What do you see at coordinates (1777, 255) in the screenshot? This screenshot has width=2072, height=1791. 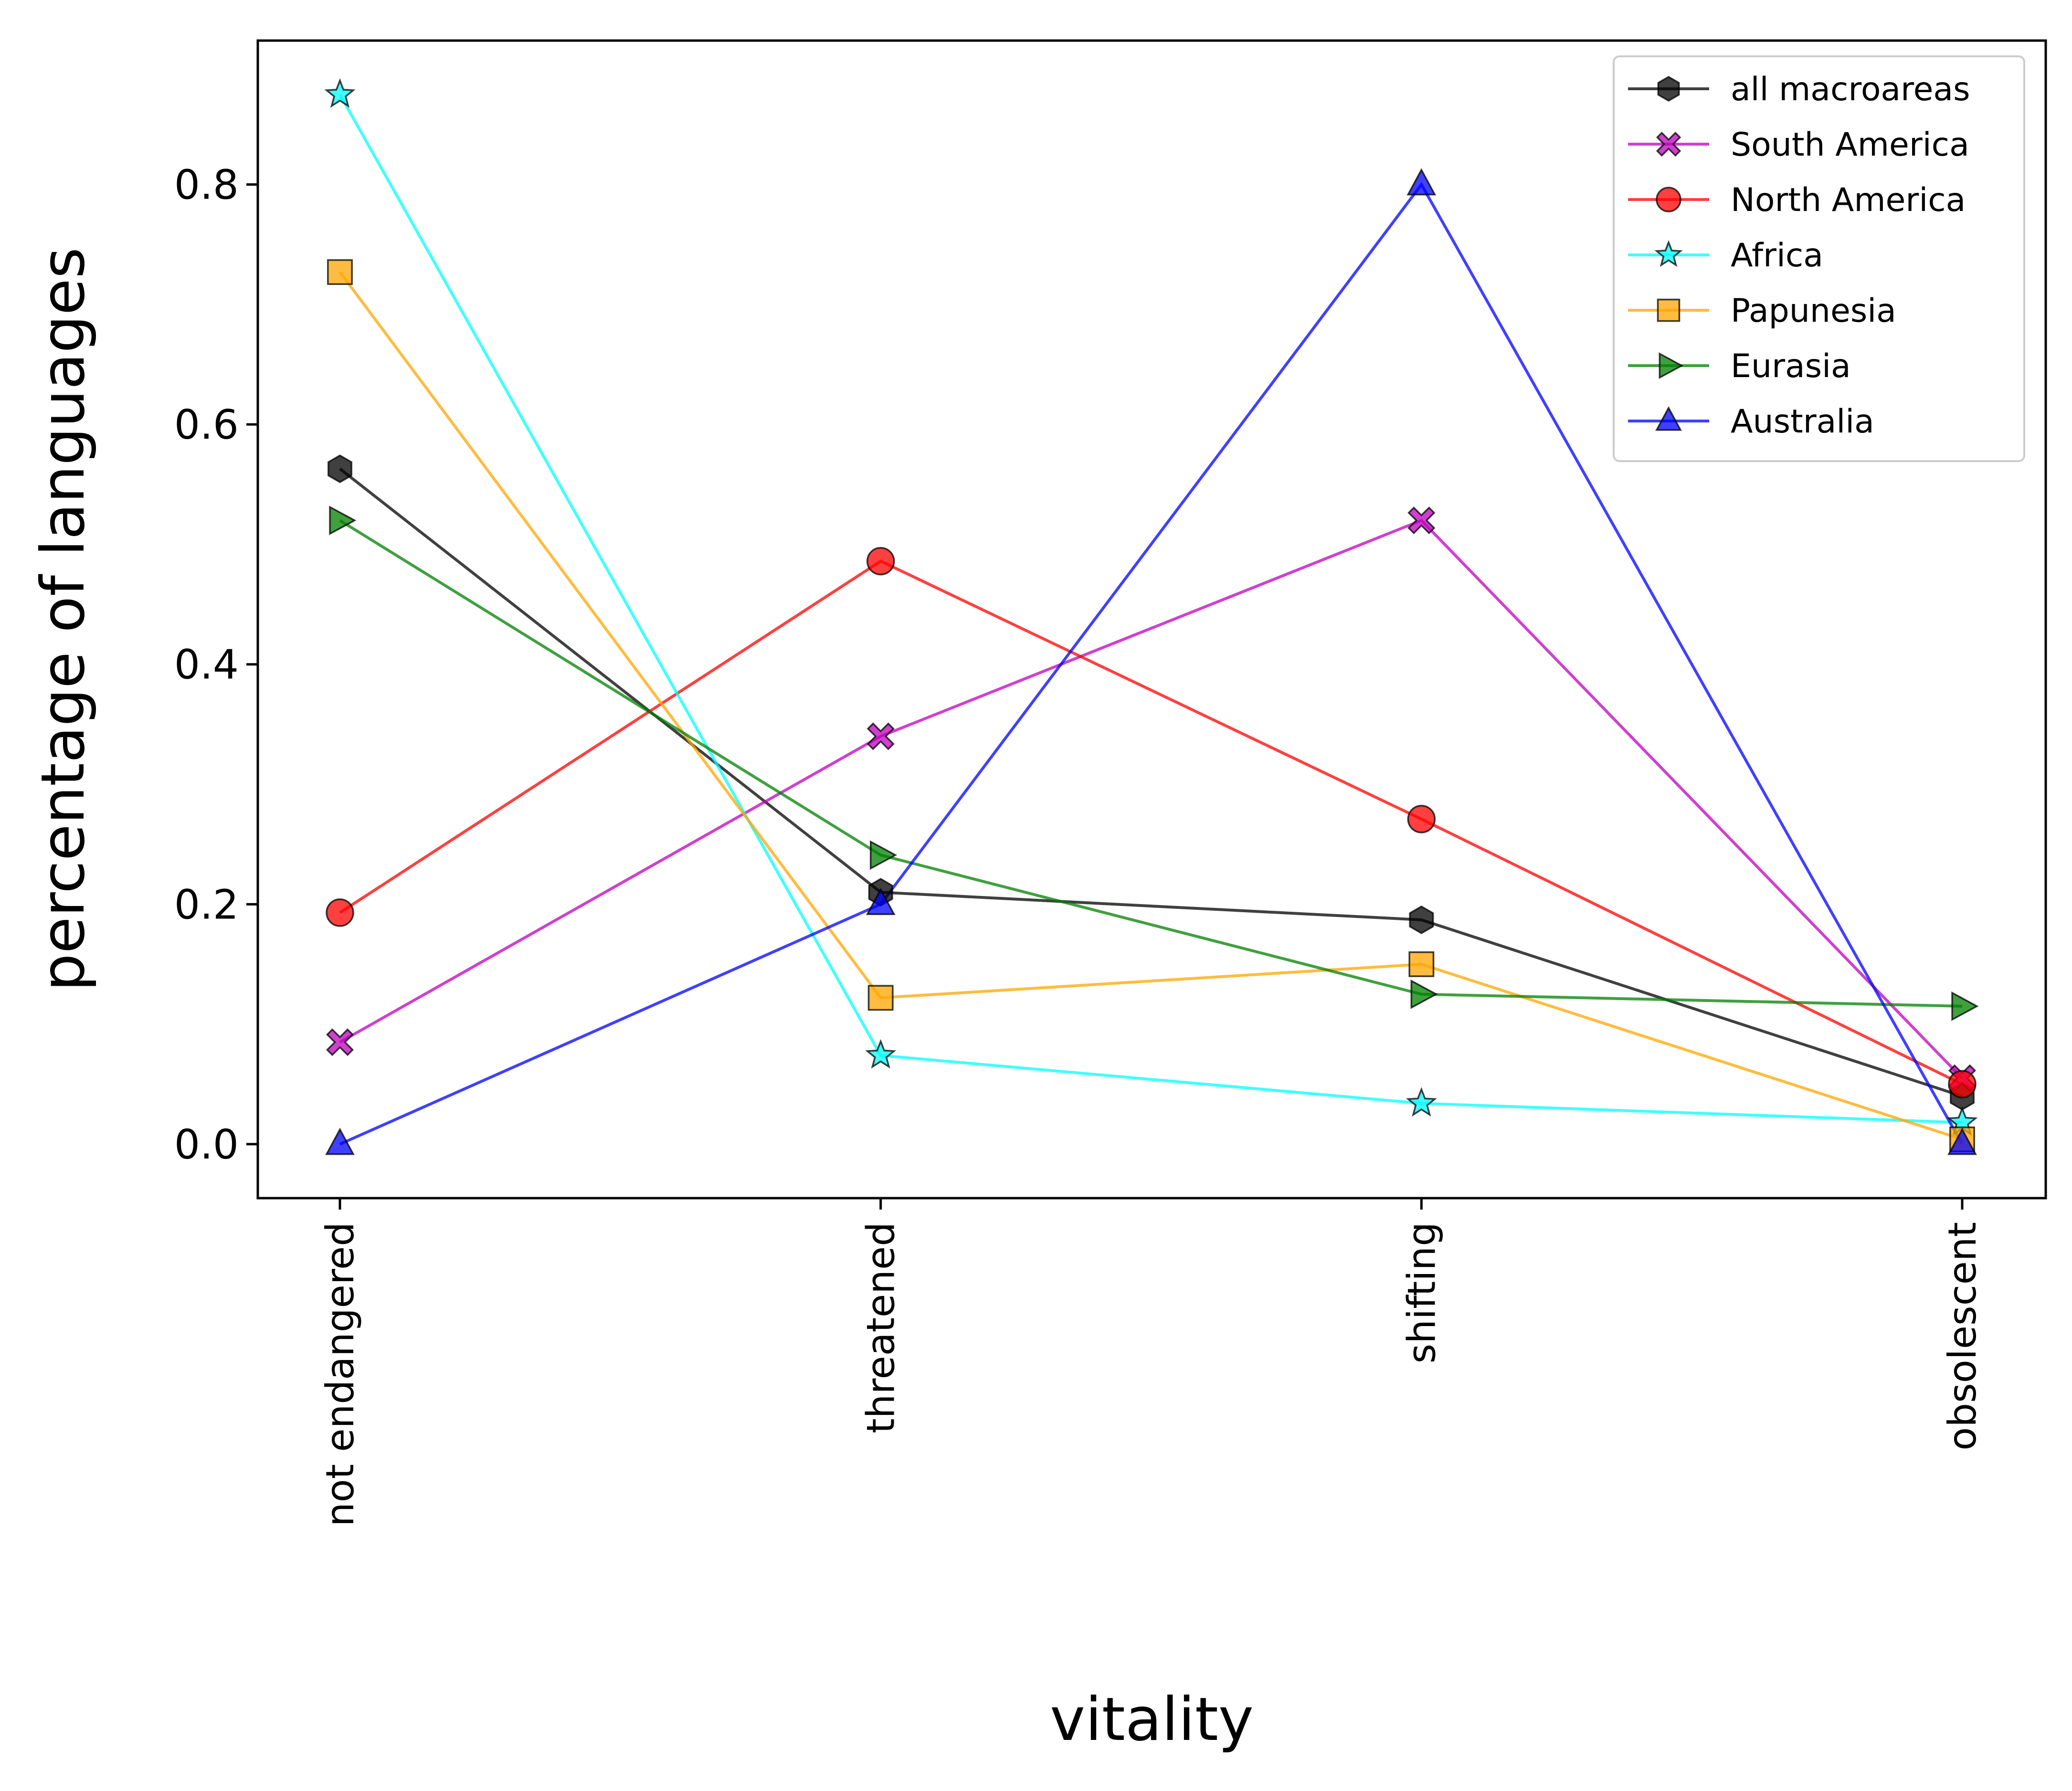 I see `legend-label-africa: Africa` at bounding box center [1777, 255].